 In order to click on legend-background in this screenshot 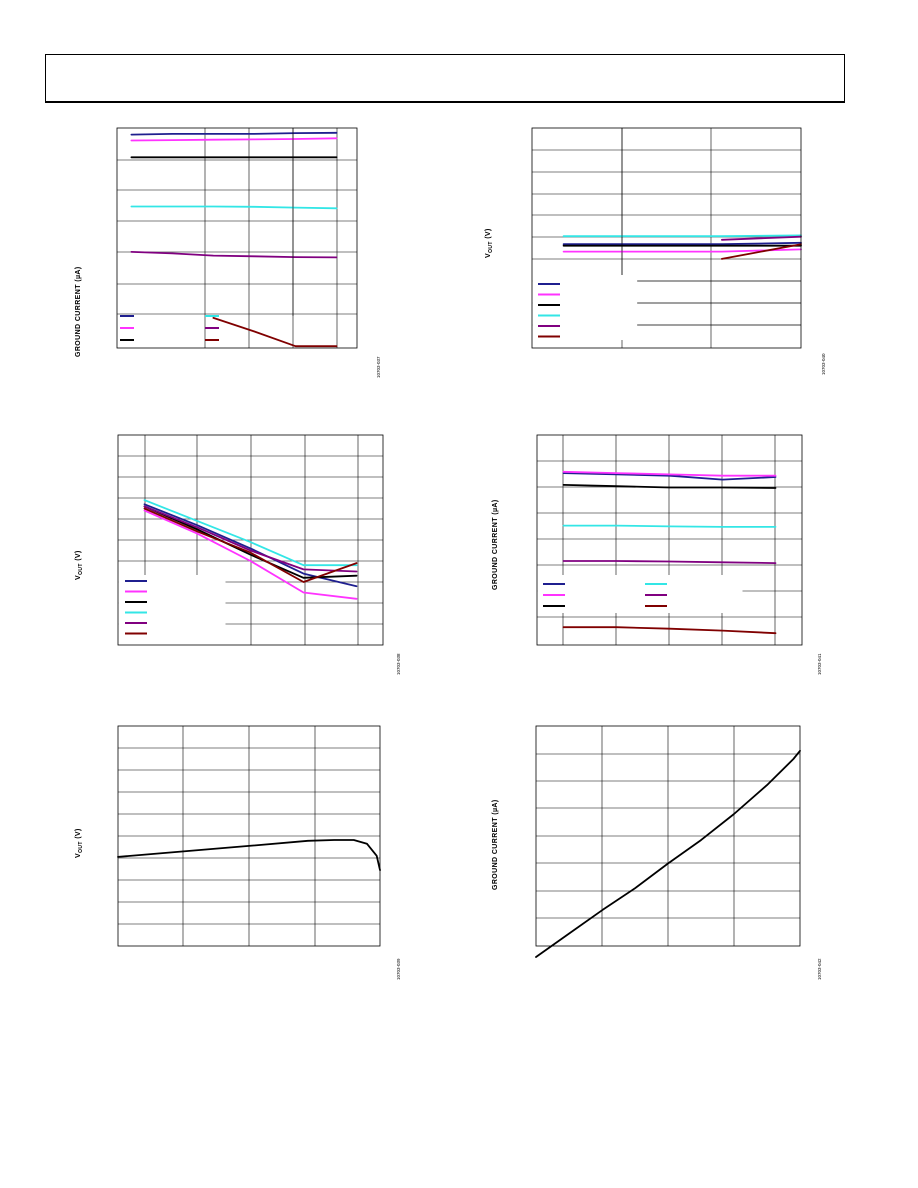, I will do `click(640, 594)`.